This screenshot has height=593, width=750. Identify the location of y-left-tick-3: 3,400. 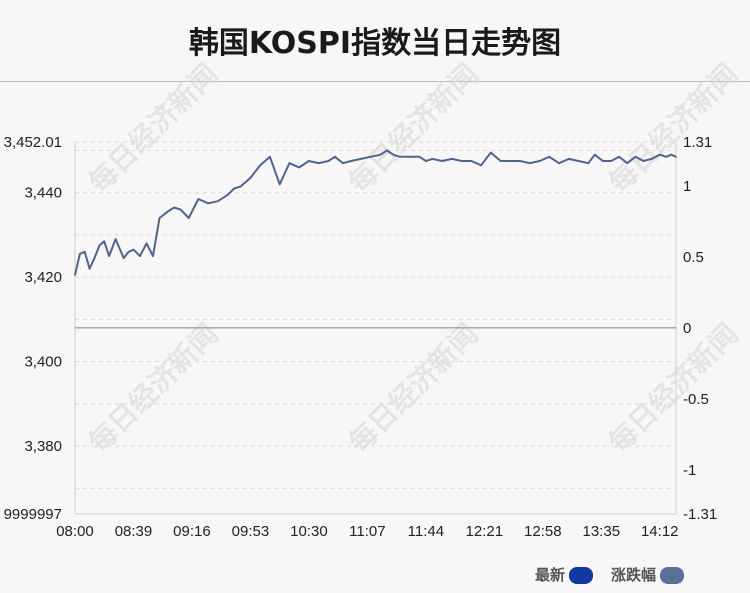
(43, 362).